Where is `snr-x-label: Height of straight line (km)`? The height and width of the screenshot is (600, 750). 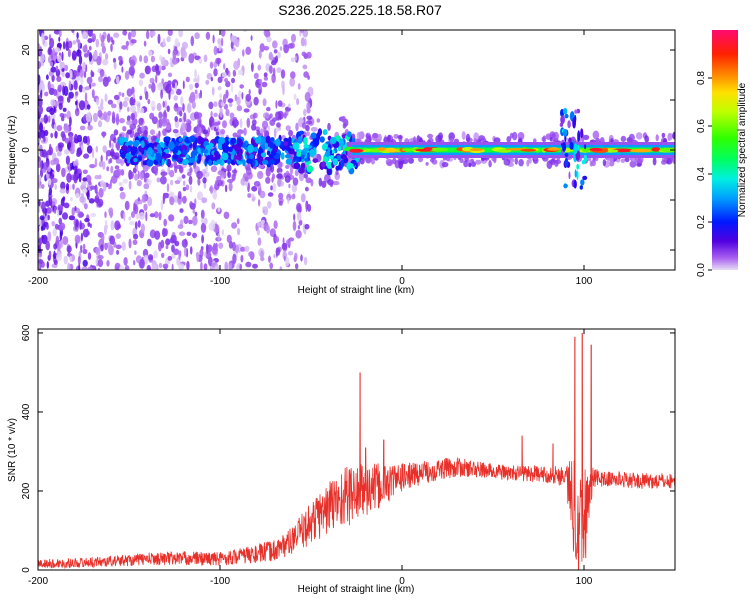
snr-x-label: Height of straight line (km) is located at coordinates (356, 589).